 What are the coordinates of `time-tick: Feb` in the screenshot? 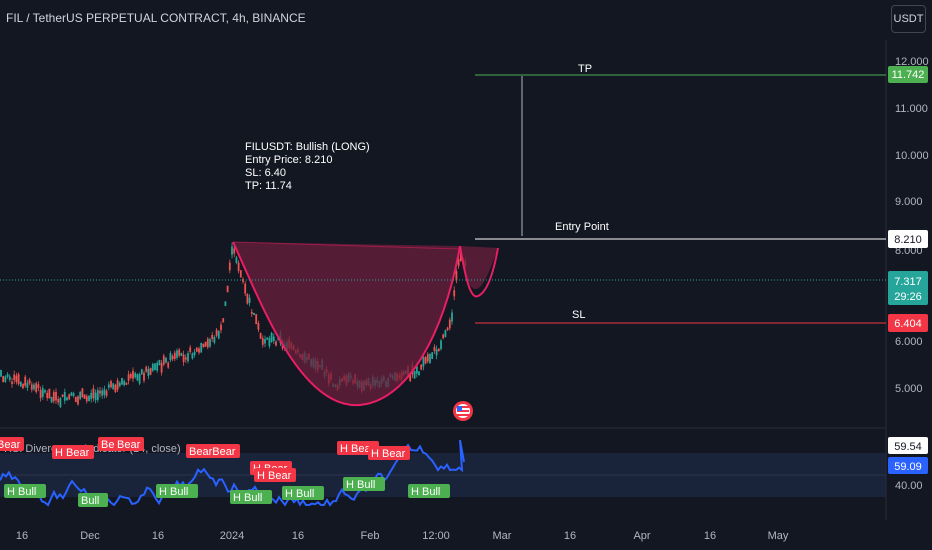 It's located at (370, 536).